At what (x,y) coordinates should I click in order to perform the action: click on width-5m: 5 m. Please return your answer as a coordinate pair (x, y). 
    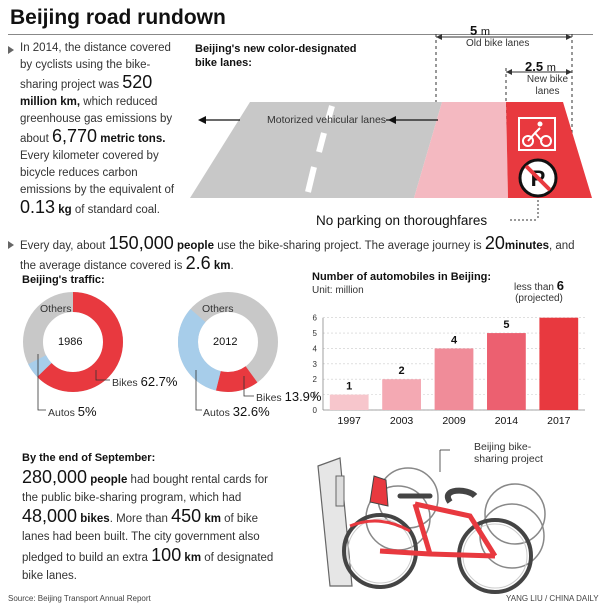
    Looking at the image, I should click on (480, 30).